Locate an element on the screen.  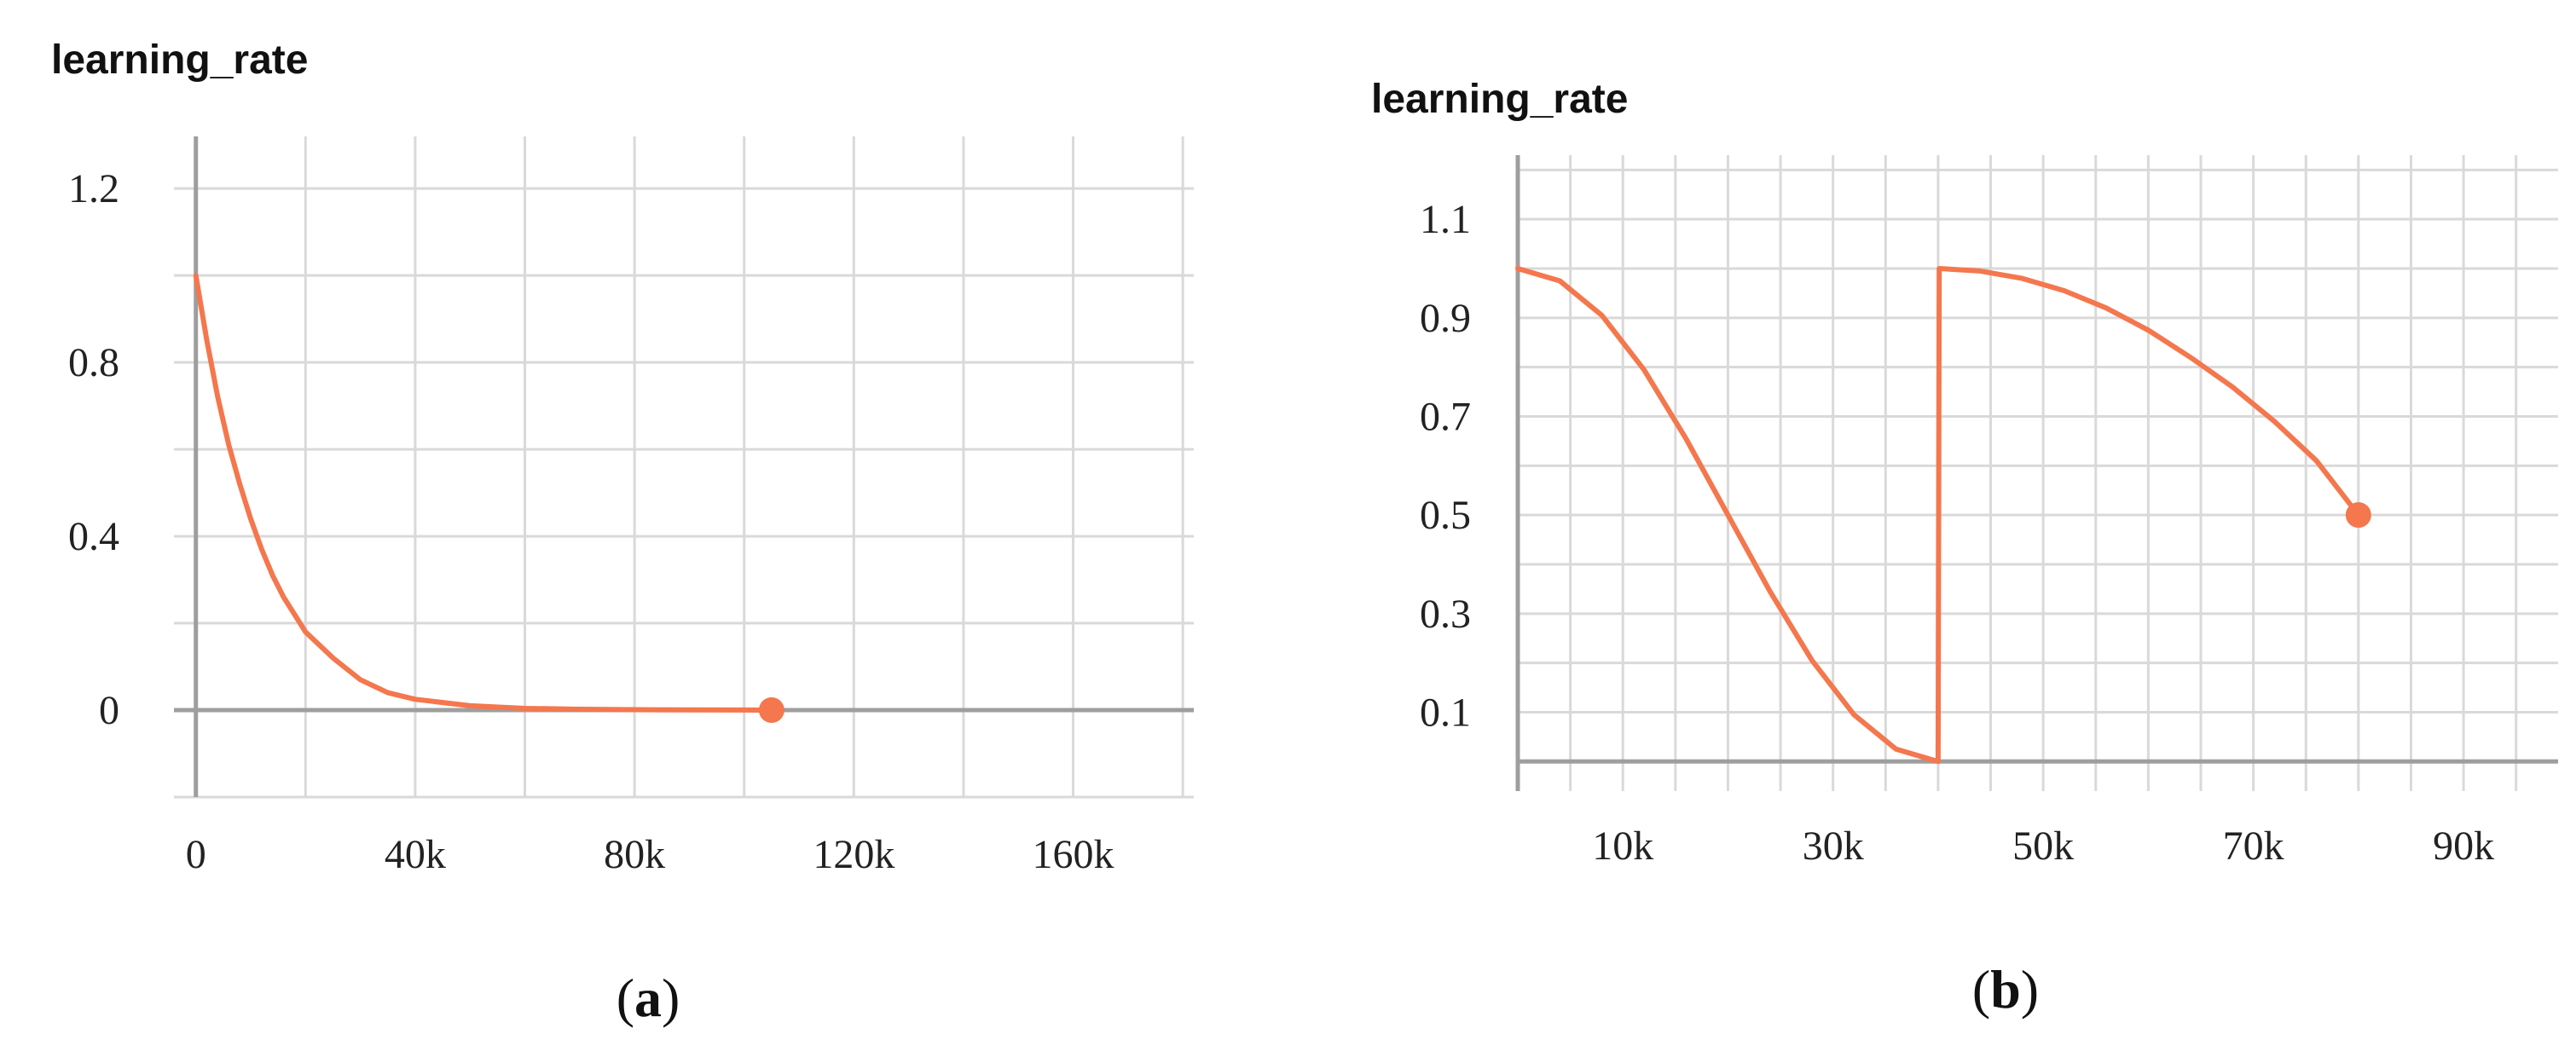
chart-b-y-tick-label: 0.5 is located at coordinates (1446, 515).